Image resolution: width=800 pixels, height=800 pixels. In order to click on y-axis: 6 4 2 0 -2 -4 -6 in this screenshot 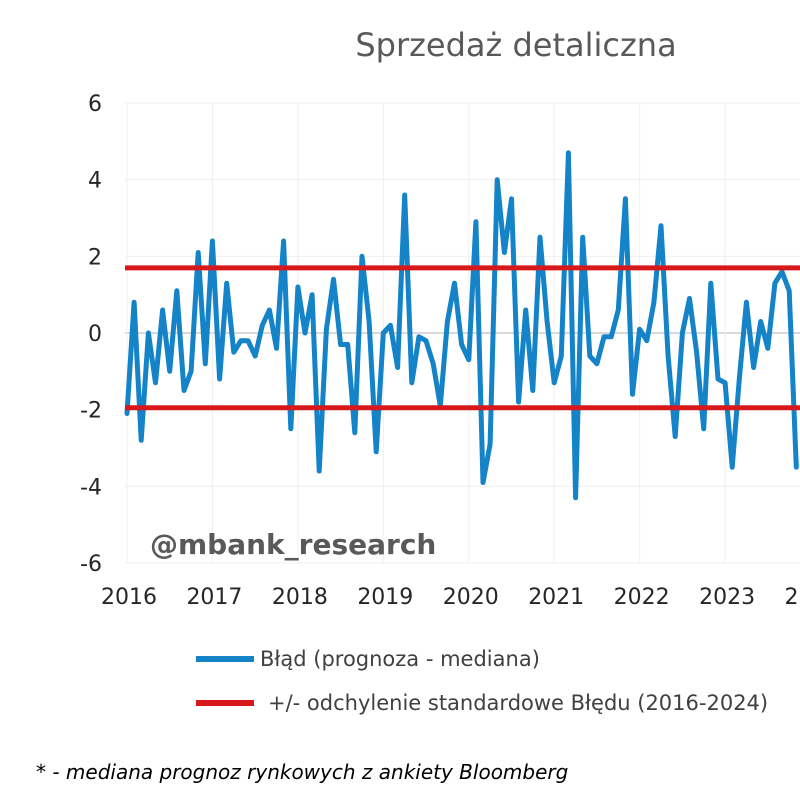, I will do `click(91, 334)`.